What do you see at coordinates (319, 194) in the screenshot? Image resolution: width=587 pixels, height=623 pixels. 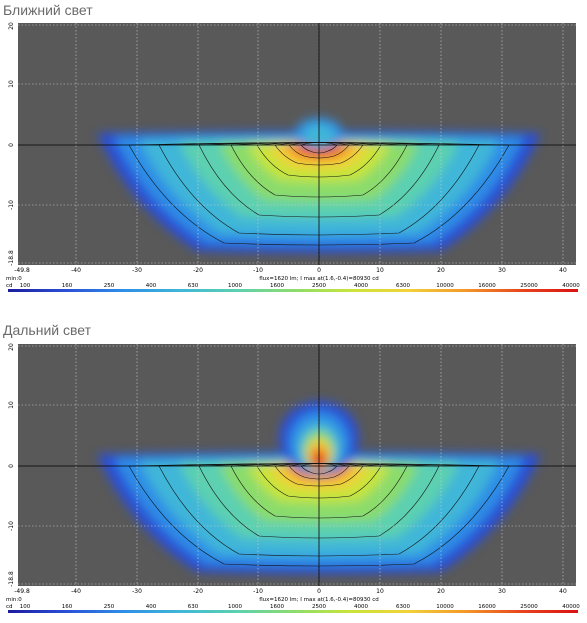 I see `isolines` at bounding box center [319, 194].